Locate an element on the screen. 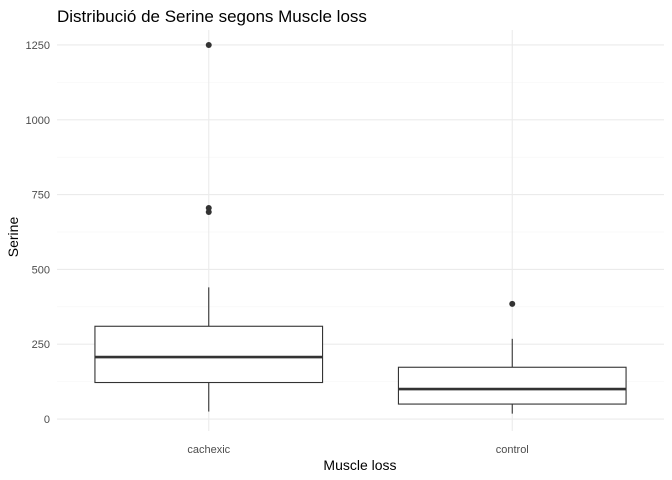 The width and height of the screenshot is (672, 480). y-tick-label: 1250 is located at coordinates (38, 46).